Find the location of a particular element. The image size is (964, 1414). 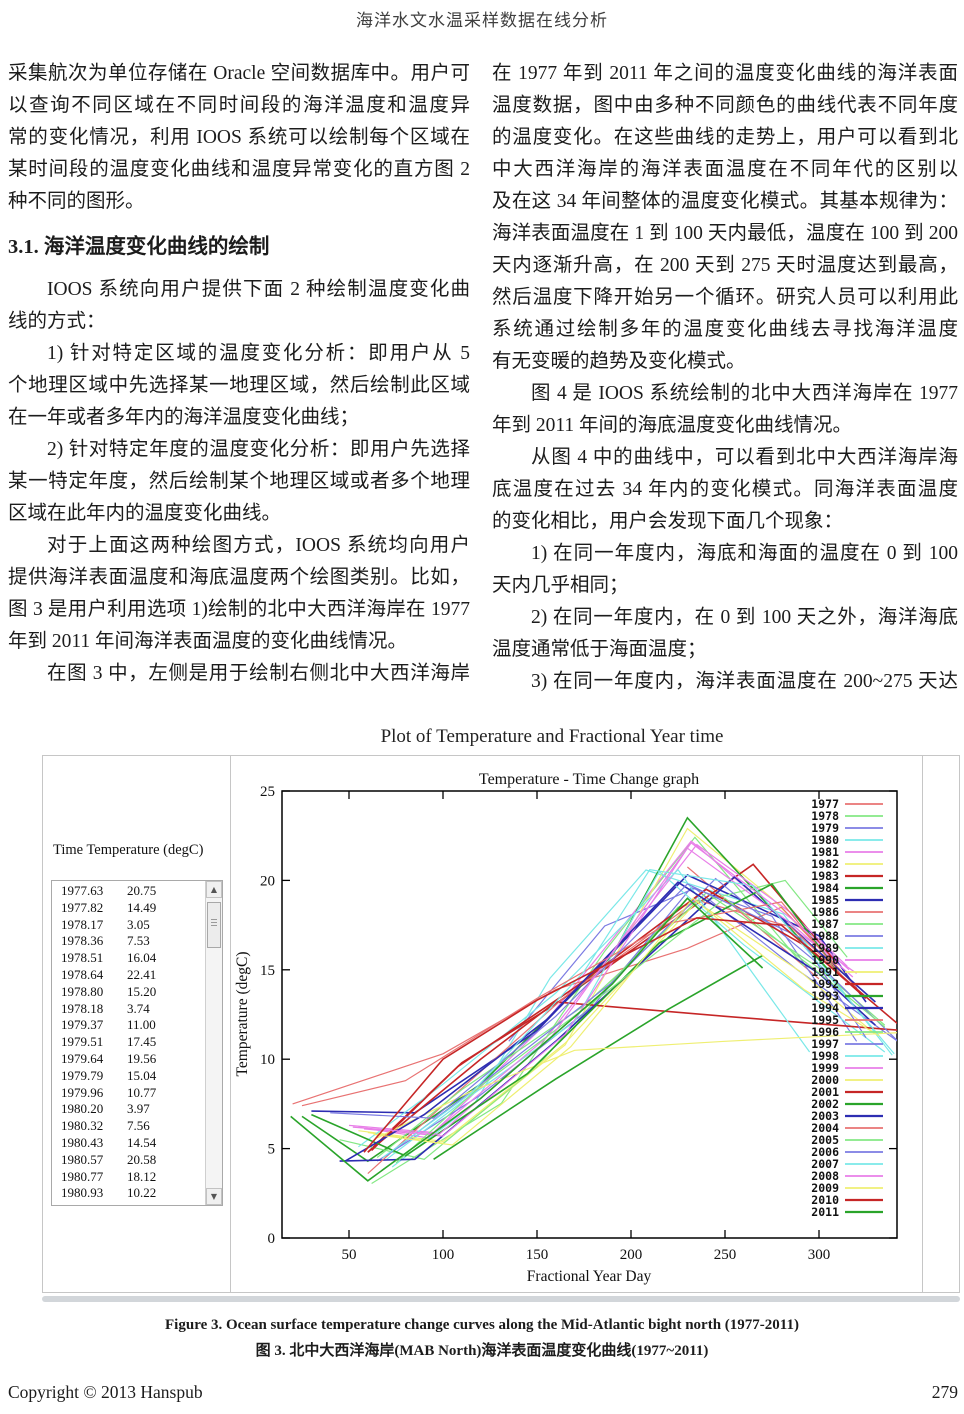

list-item: 1978.64 22.41 is located at coordinates (128, 975).